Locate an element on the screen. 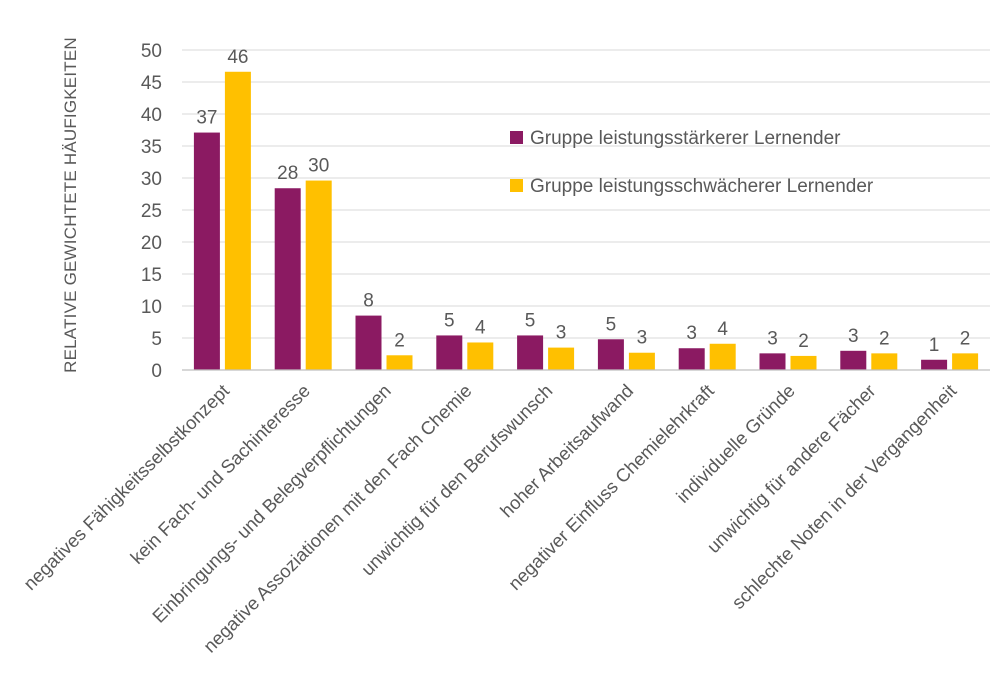  category-label: hoher Arbeitsaufwand is located at coordinates (566, 450).